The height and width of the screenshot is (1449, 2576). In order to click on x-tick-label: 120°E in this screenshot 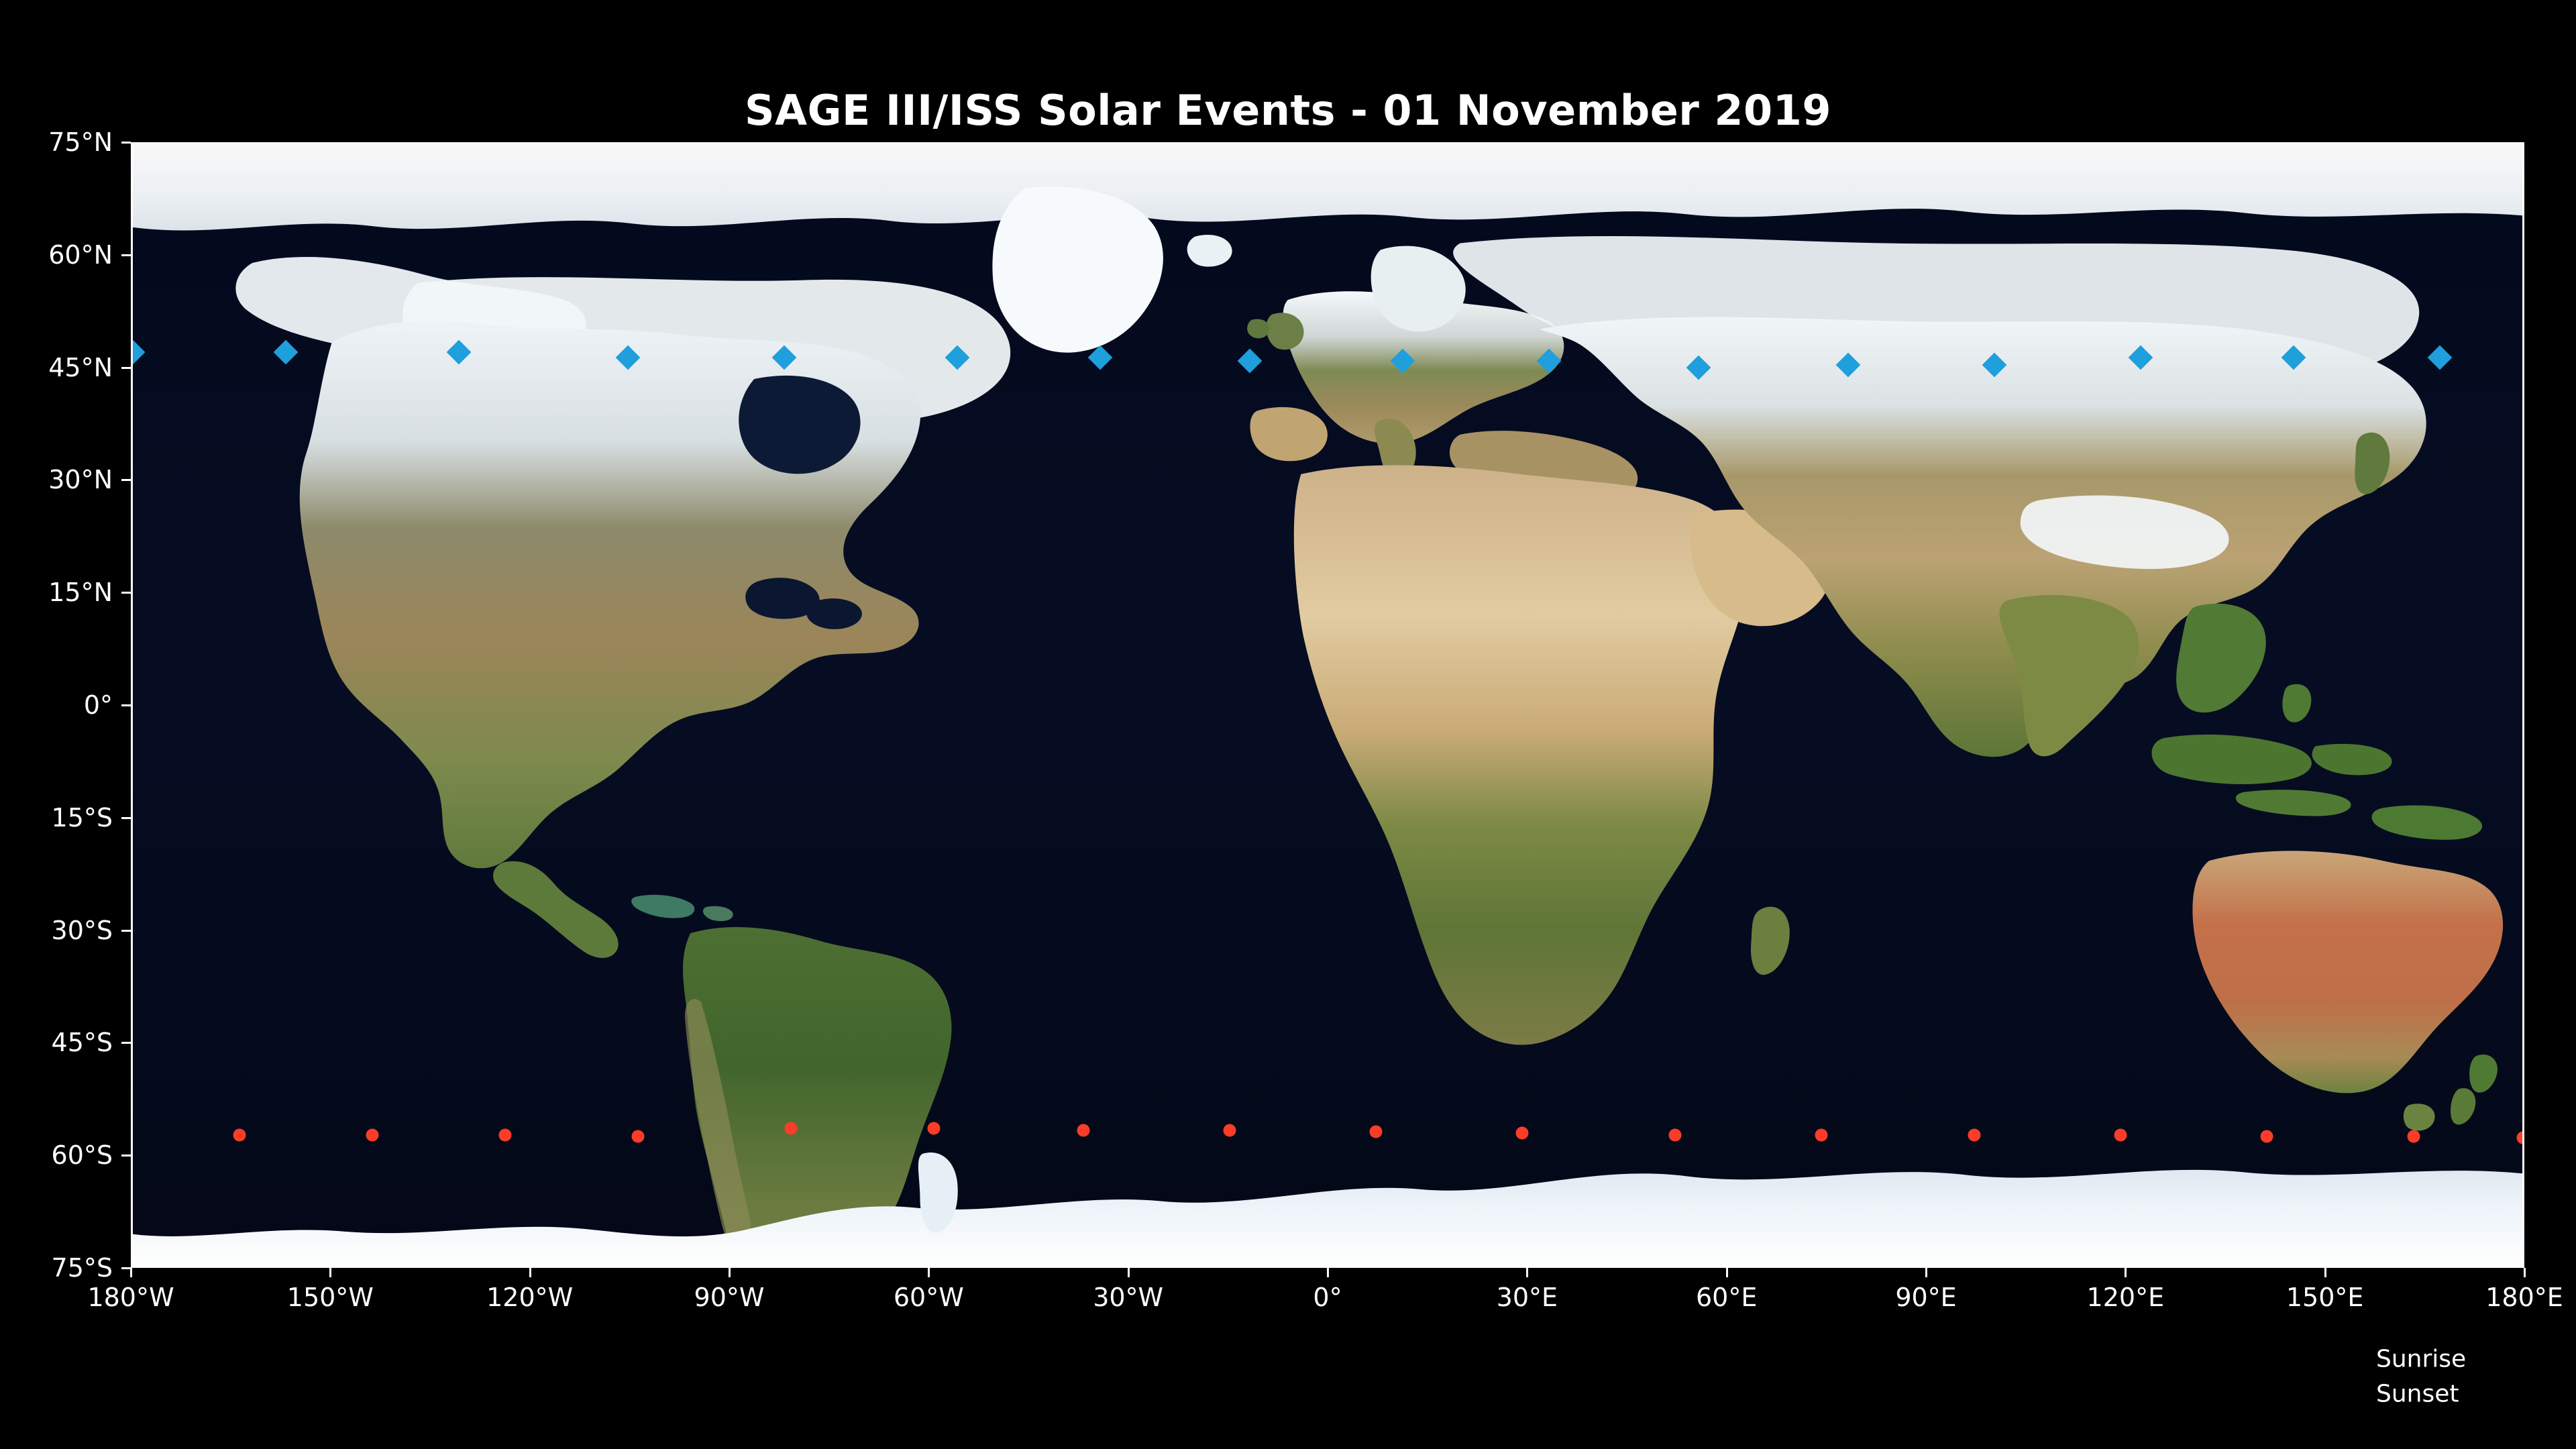, I will do `click(2125, 1297)`.